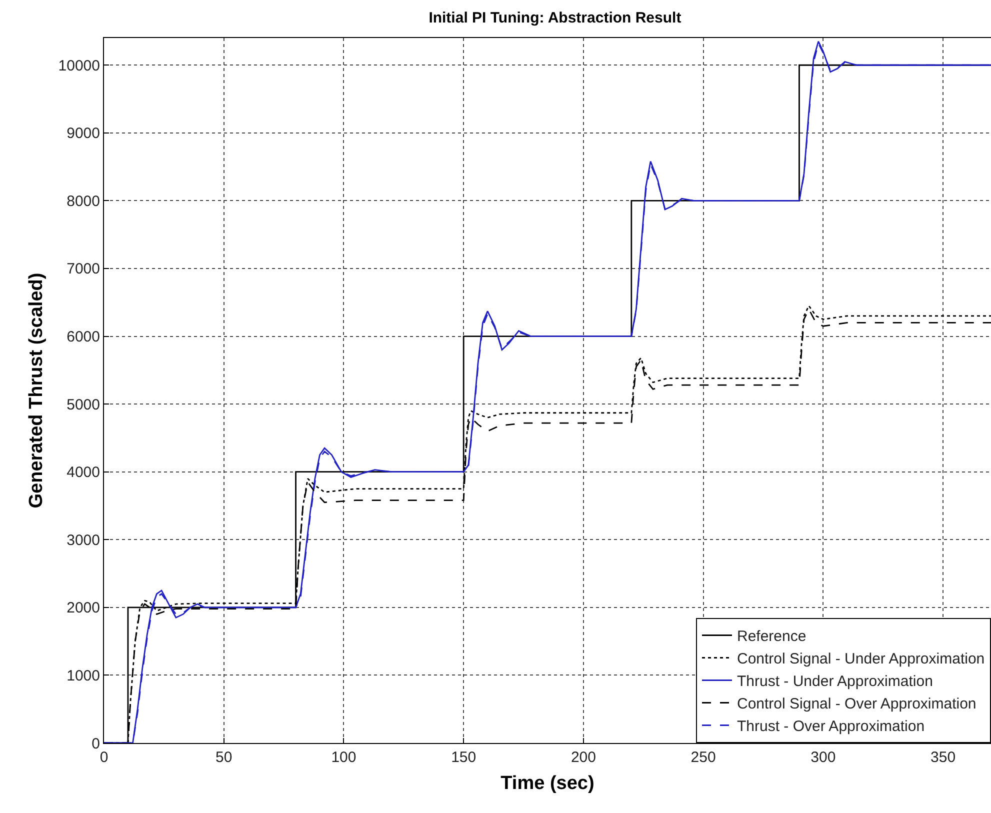  I want to click on x-tick-label: 150, so click(463, 757).